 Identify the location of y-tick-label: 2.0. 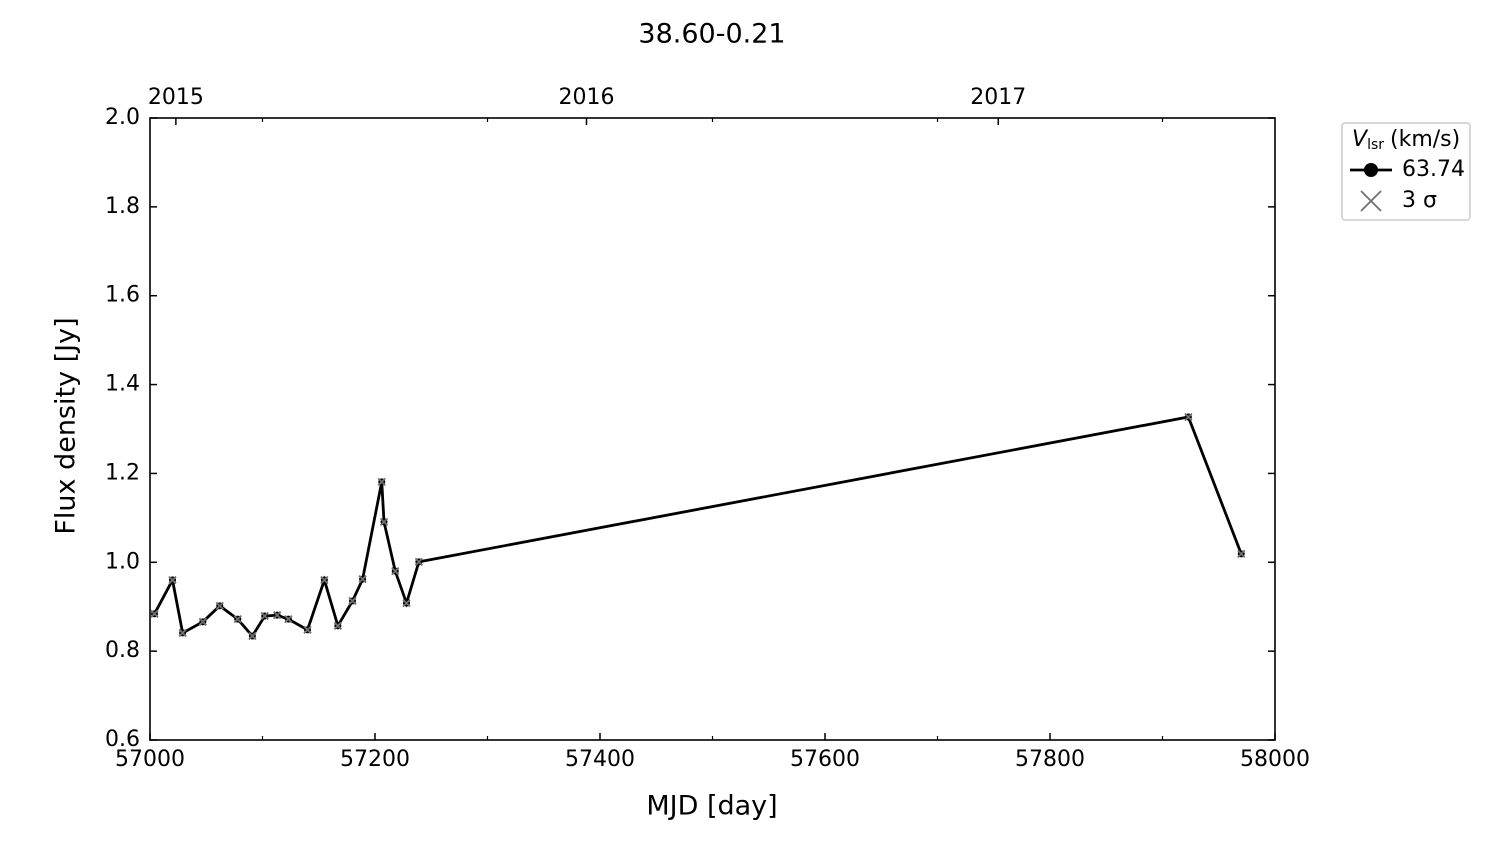
(122, 117).